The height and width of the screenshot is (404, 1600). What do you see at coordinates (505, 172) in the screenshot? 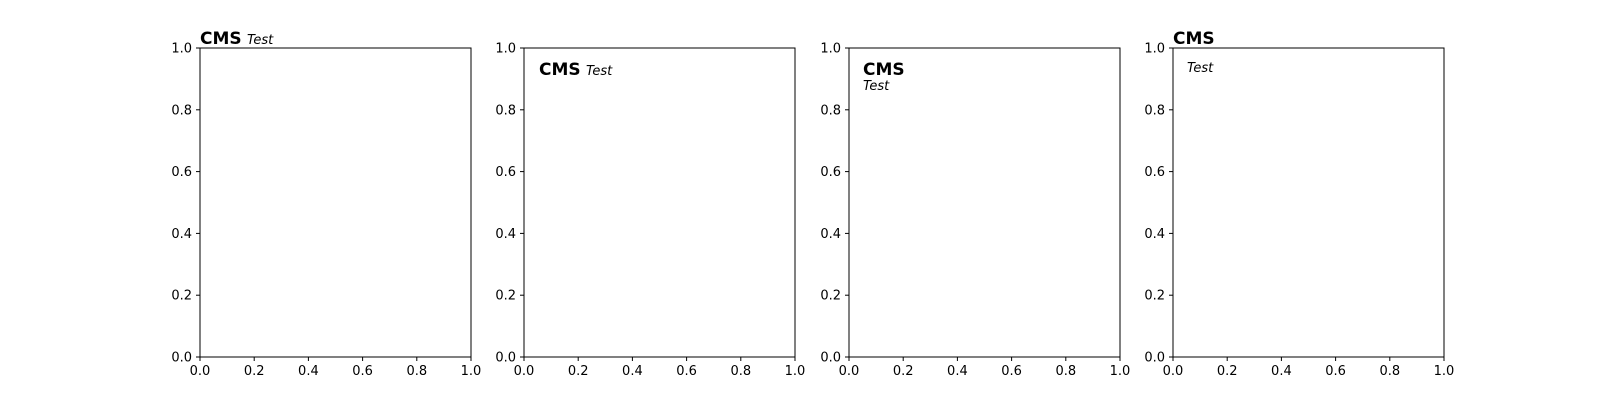
I see `chart-2-y-tick-label: 0.6` at bounding box center [505, 172].